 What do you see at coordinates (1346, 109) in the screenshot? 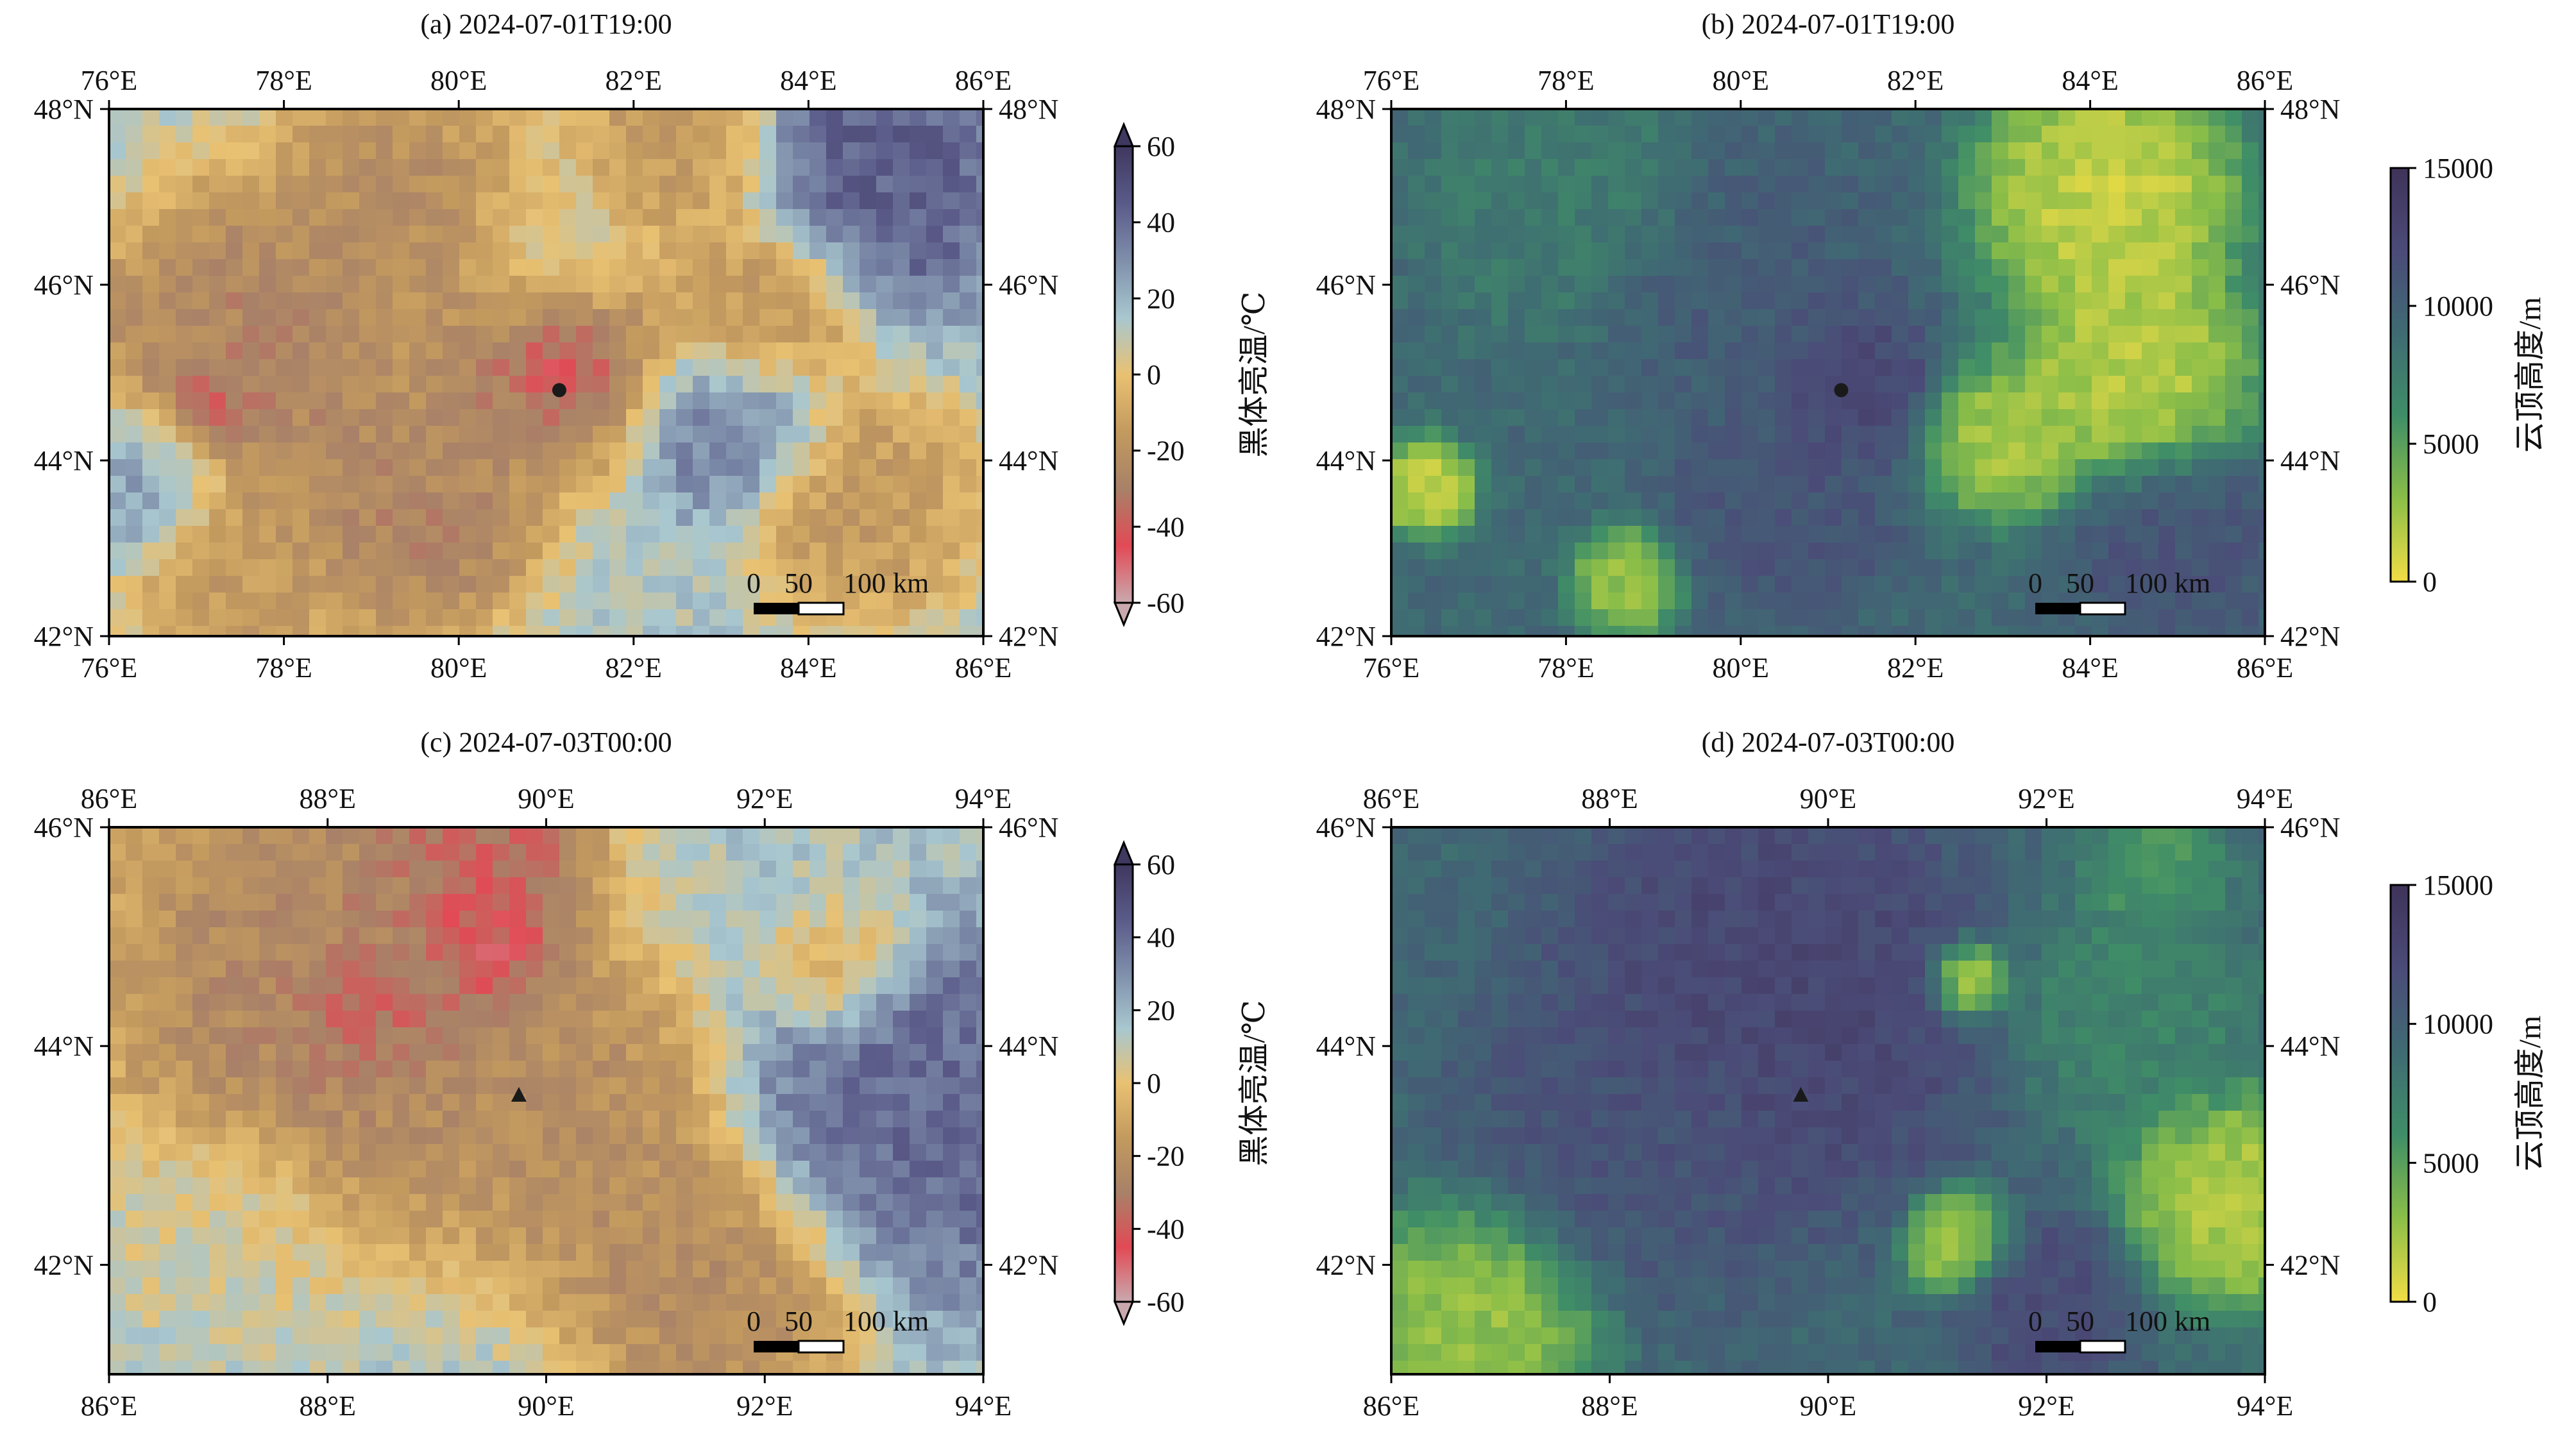
I see `y-tick-label-left: 48°N` at bounding box center [1346, 109].